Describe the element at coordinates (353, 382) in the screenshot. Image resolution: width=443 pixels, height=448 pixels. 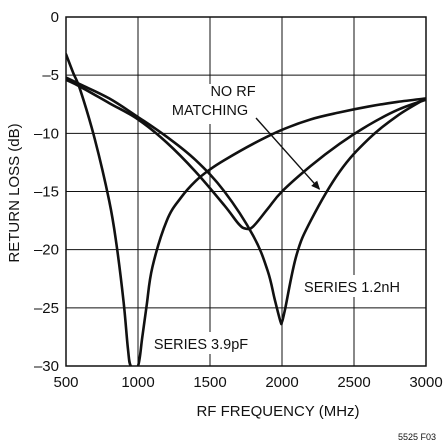
I see `x-tick-label: 2500` at that location.